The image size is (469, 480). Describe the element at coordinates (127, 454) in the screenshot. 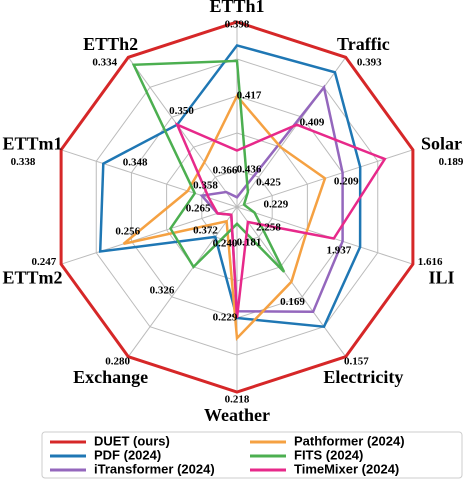

I see `legend-label: PDF (2024)` at that location.